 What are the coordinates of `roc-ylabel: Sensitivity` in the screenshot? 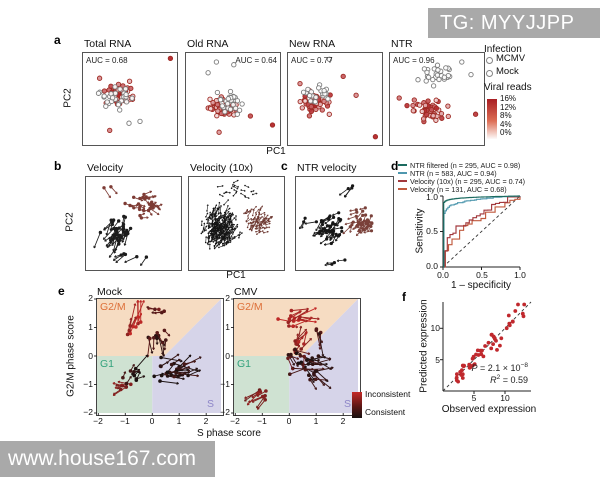 It's located at (420, 231).